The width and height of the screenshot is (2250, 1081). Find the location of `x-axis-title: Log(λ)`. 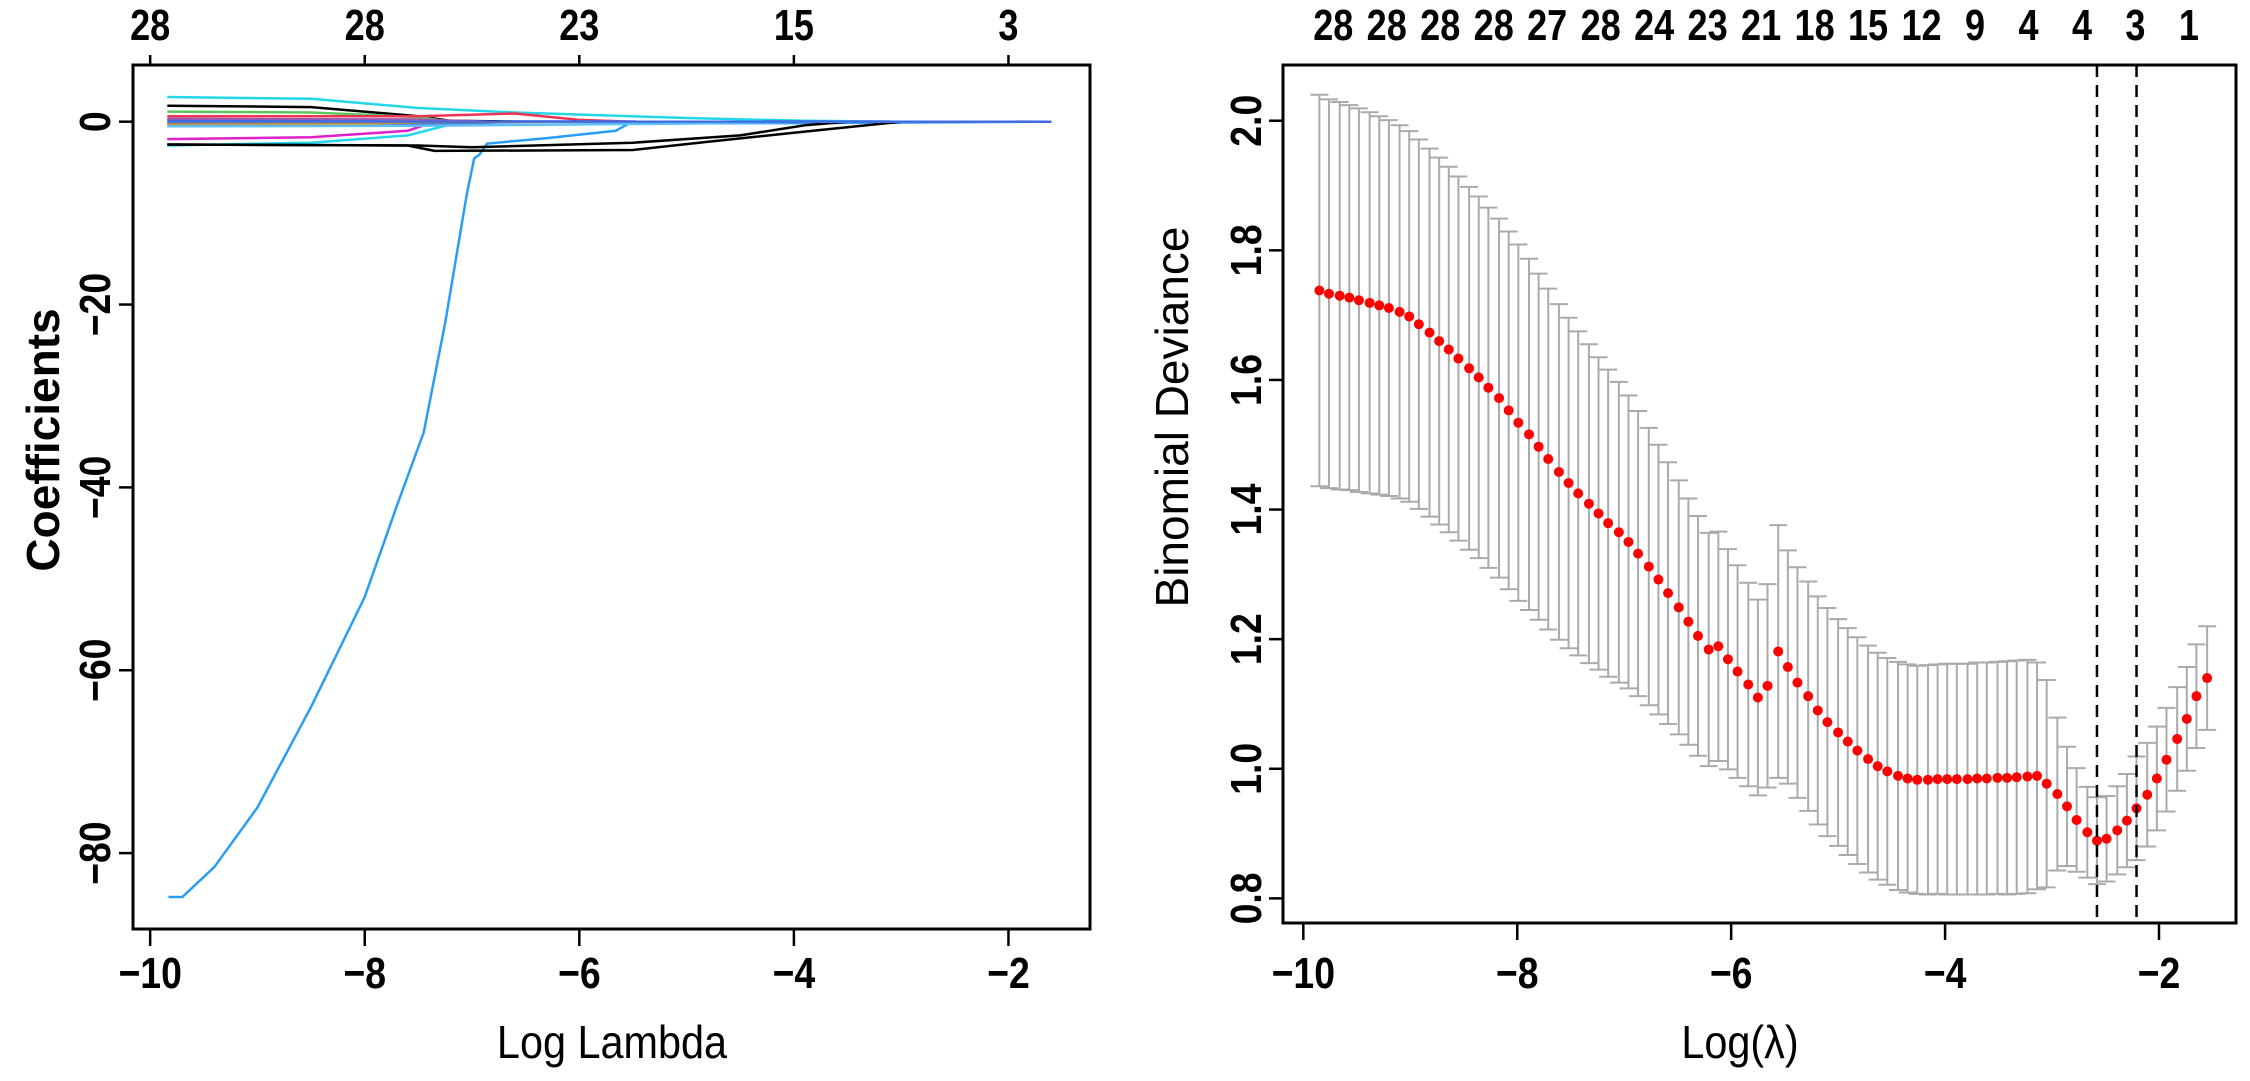

x-axis-title: Log(λ) is located at coordinates (1739, 1043).